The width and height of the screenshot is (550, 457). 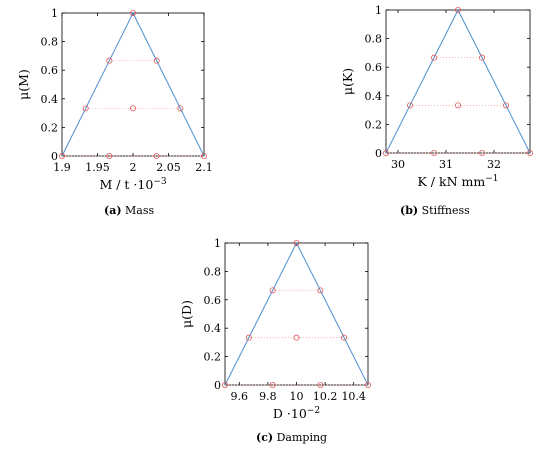 I want to click on damping-xtick-label: 10.4, so click(x=353, y=396).